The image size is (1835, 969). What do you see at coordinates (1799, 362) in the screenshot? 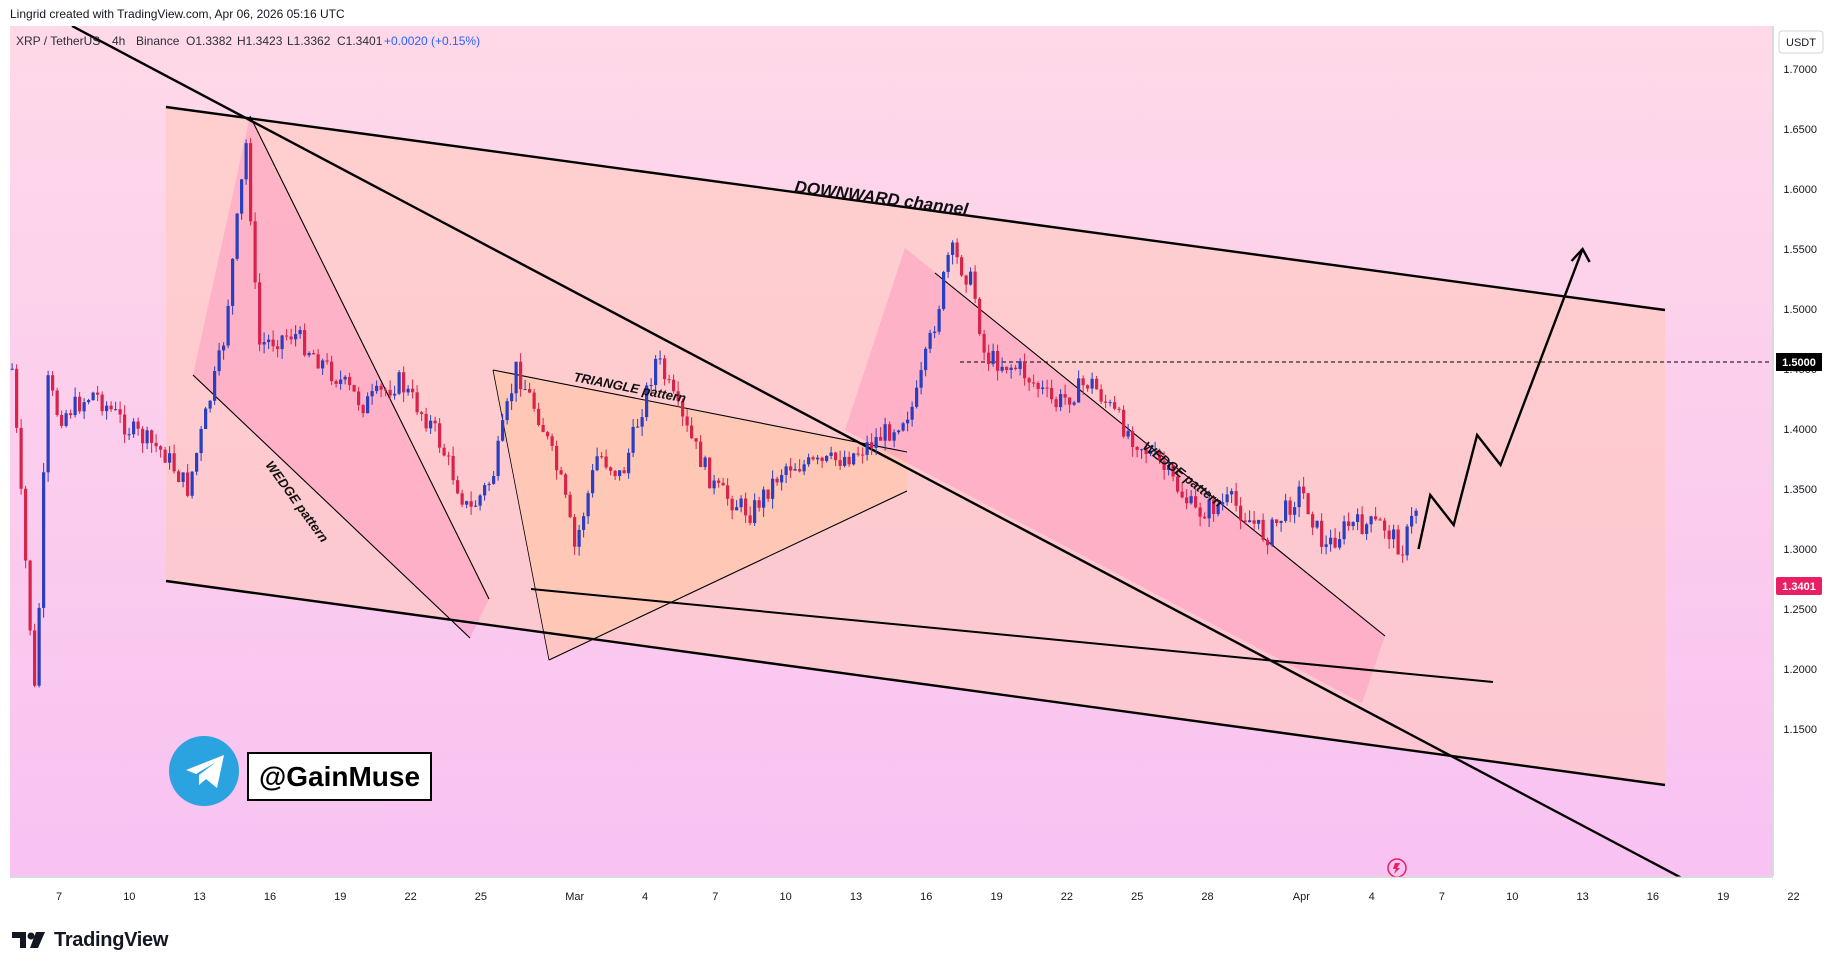
I see `level-tag: 1.5000` at bounding box center [1799, 362].